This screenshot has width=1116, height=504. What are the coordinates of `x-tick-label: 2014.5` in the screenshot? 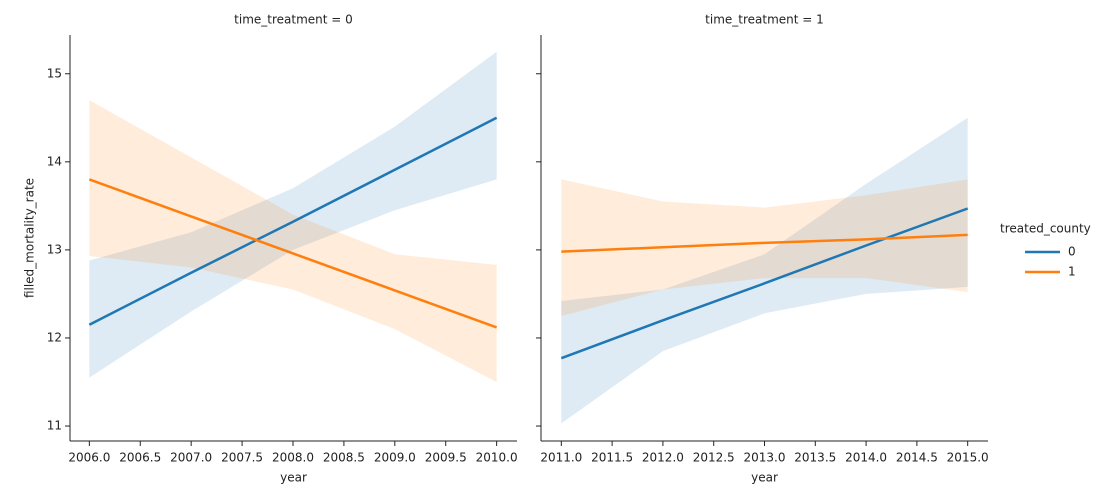 It's located at (917, 458).